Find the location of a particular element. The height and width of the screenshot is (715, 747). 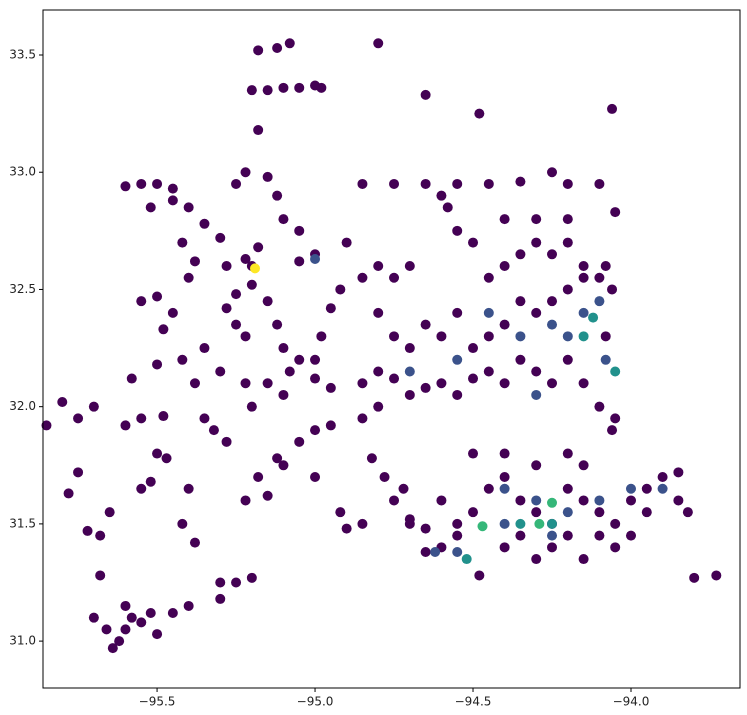

y-tick-label: 33.5 is located at coordinates (22, 55).